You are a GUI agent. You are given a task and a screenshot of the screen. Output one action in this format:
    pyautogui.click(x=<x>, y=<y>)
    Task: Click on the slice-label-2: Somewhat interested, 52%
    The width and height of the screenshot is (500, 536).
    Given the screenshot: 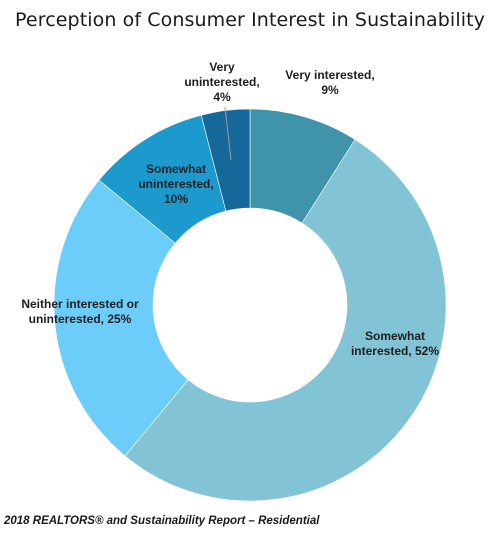 What is the action you would take?
    pyautogui.click(x=395, y=343)
    